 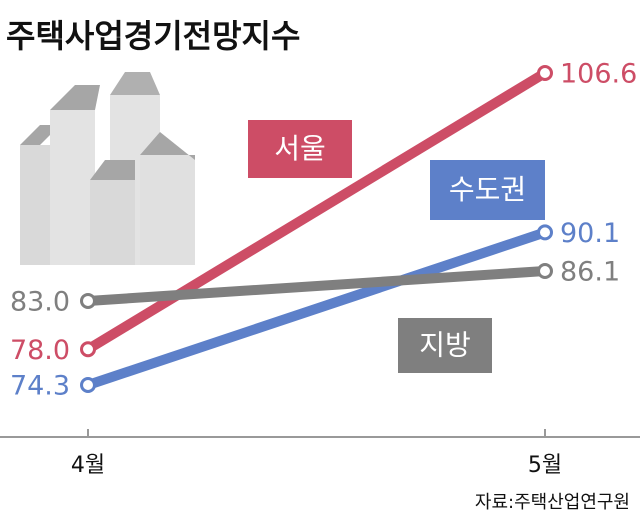 I want to click on chart-title: 주택사업경기전망지수, so click(x=153, y=36).